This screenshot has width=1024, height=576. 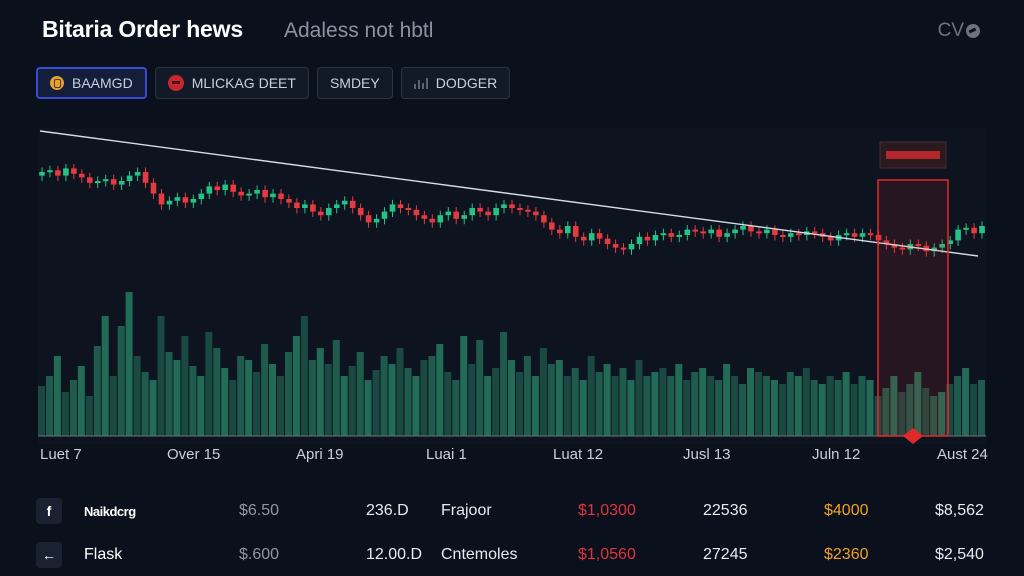 What do you see at coordinates (959, 31) in the screenshot?
I see `header-account: CV` at bounding box center [959, 31].